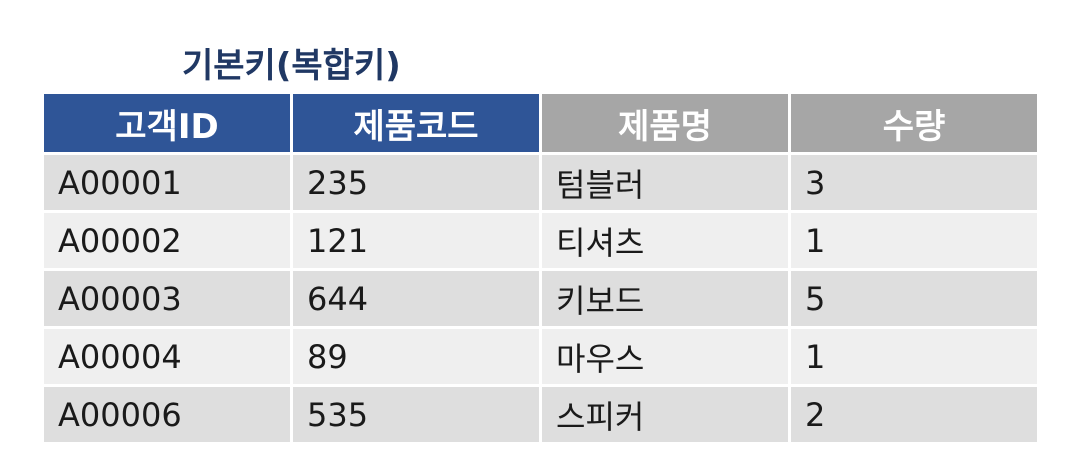 This screenshot has width=1080, height=473. Describe the element at coordinates (914, 182) in the screenshot. I see `cell-quantity: 3` at that location.